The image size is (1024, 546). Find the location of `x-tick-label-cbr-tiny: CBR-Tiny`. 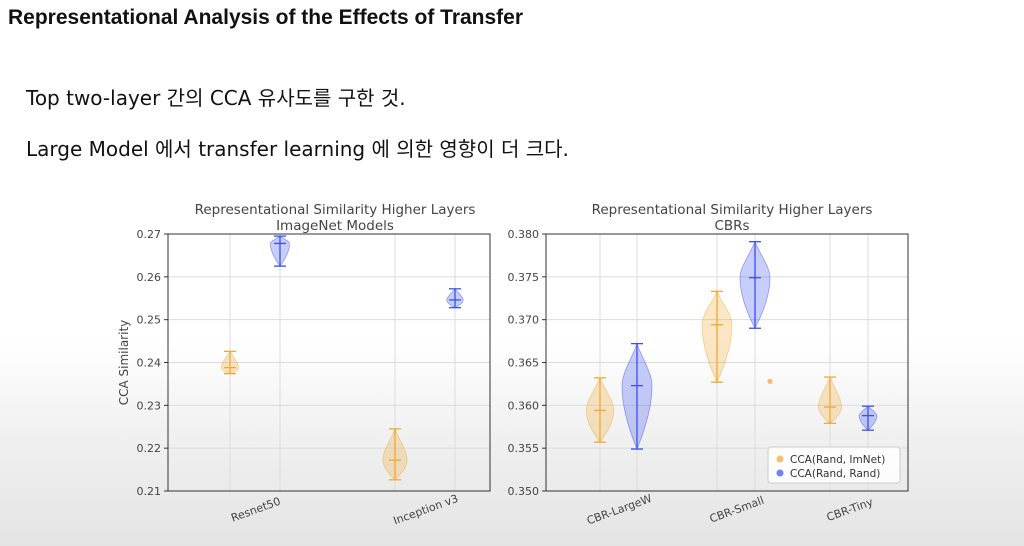

x-tick-label-cbr-tiny: CBR-Tiny is located at coordinates (850, 509).